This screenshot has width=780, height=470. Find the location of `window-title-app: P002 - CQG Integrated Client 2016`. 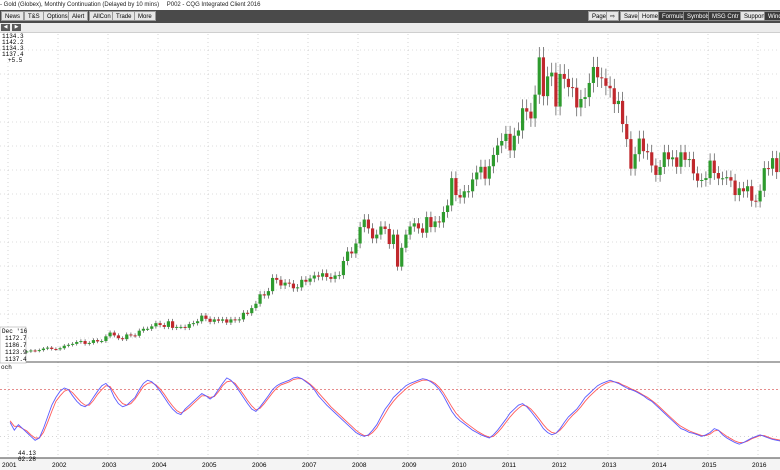

window-title-app: P002 - CQG Integrated Client 2016 is located at coordinates (213, 5).